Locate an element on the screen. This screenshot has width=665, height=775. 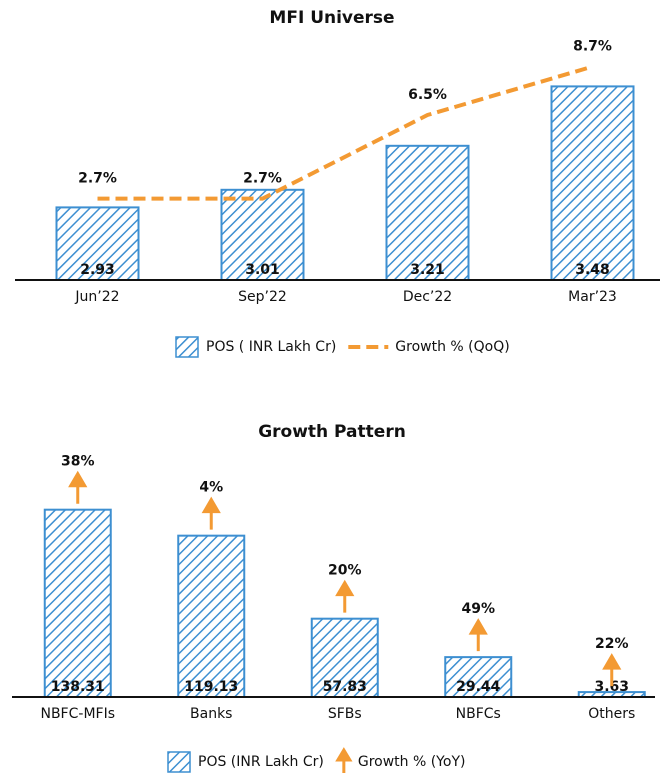
x-tick-label: SFBs is located at coordinates (345, 714).